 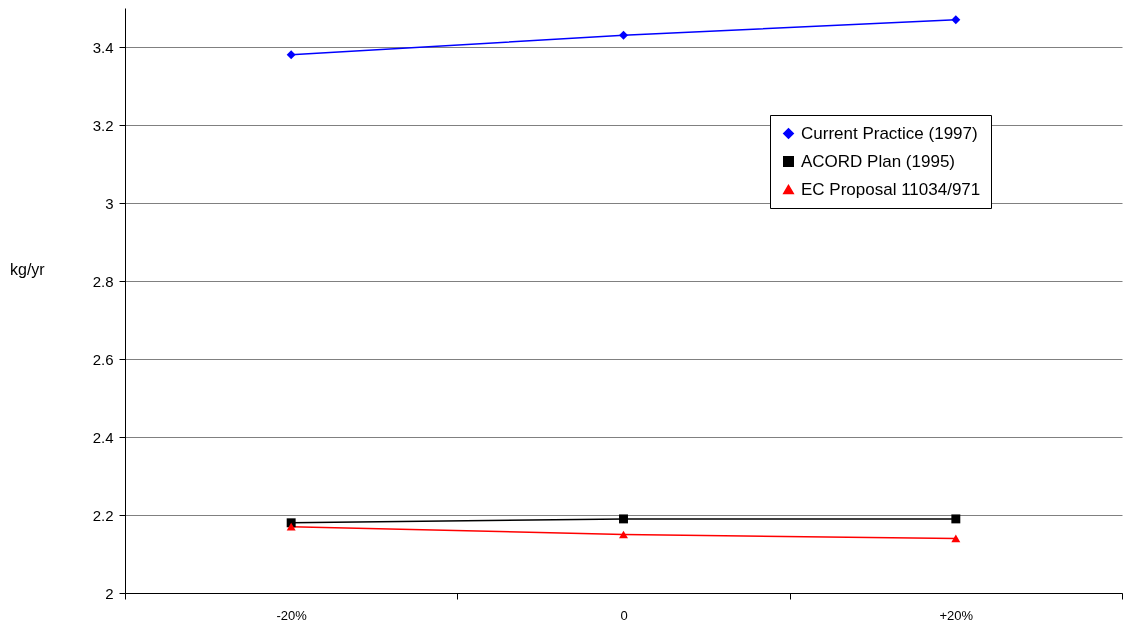 What do you see at coordinates (109, 203) in the screenshot?
I see `y-tick-label: 3` at bounding box center [109, 203].